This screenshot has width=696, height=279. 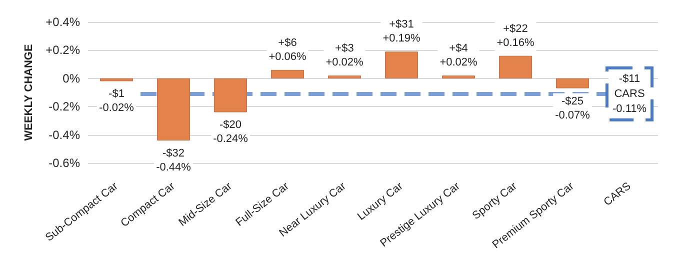 What do you see at coordinates (64, 107) in the screenshot?
I see `y-tick-label: -0.2%` at bounding box center [64, 107].